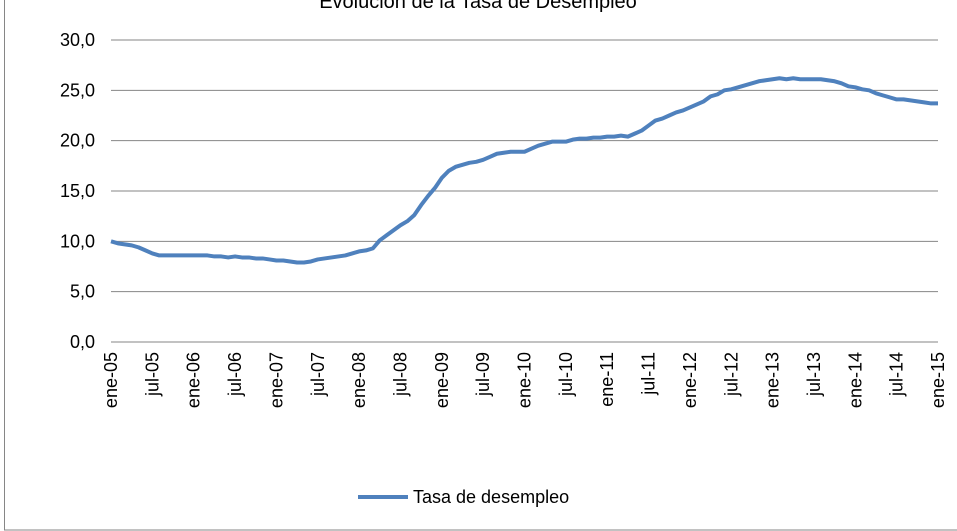 Image resolution: width=957 pixels, height=531 pixels. I want to click on x-tick-label: jul-09, so click(483, 374).